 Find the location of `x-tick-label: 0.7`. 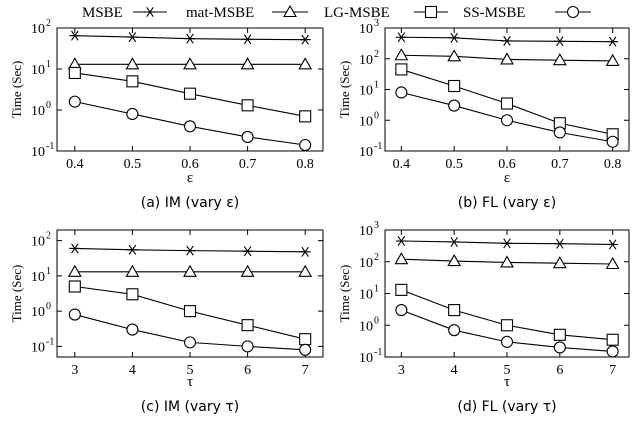

x-tick-label: 0.7 is located at coordinates (248, 164).